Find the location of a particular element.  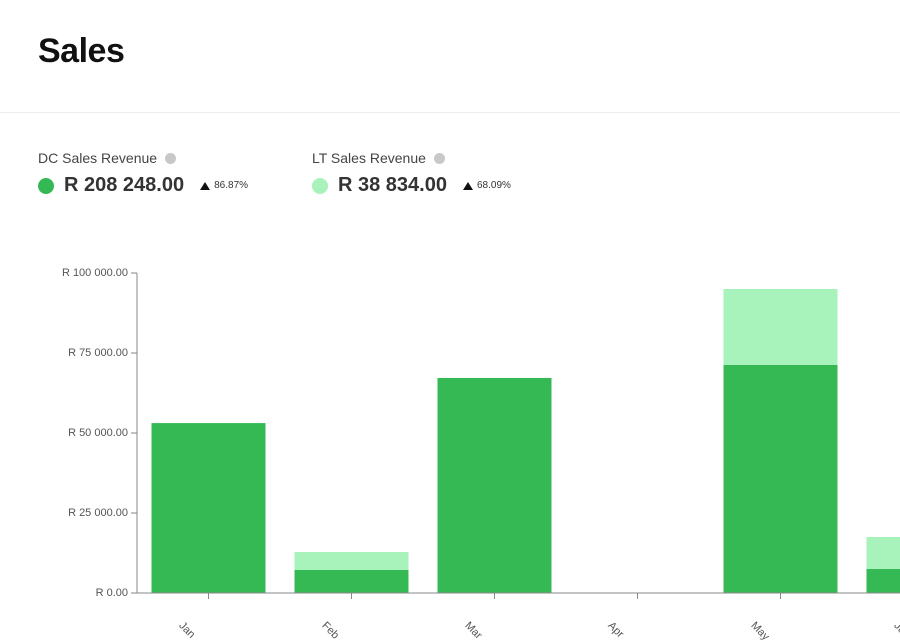

x-tick-label: Mar is located at coordinates (473, 631).